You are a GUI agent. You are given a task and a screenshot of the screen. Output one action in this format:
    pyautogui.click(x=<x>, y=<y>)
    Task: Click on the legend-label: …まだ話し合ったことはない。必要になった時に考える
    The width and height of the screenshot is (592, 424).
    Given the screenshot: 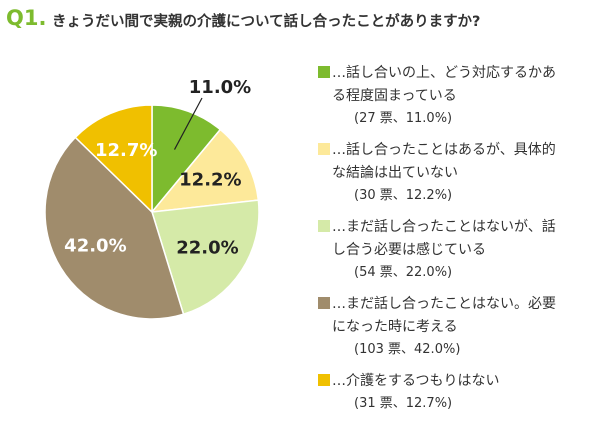 What is the action you would take?
    pyautogui.click(x=444, y=315)
    